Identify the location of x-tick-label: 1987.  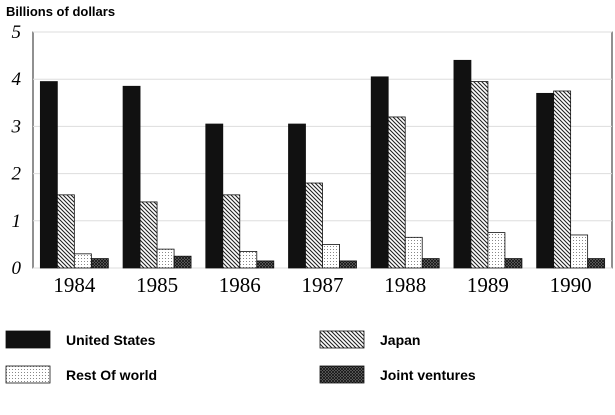
(323, 285).